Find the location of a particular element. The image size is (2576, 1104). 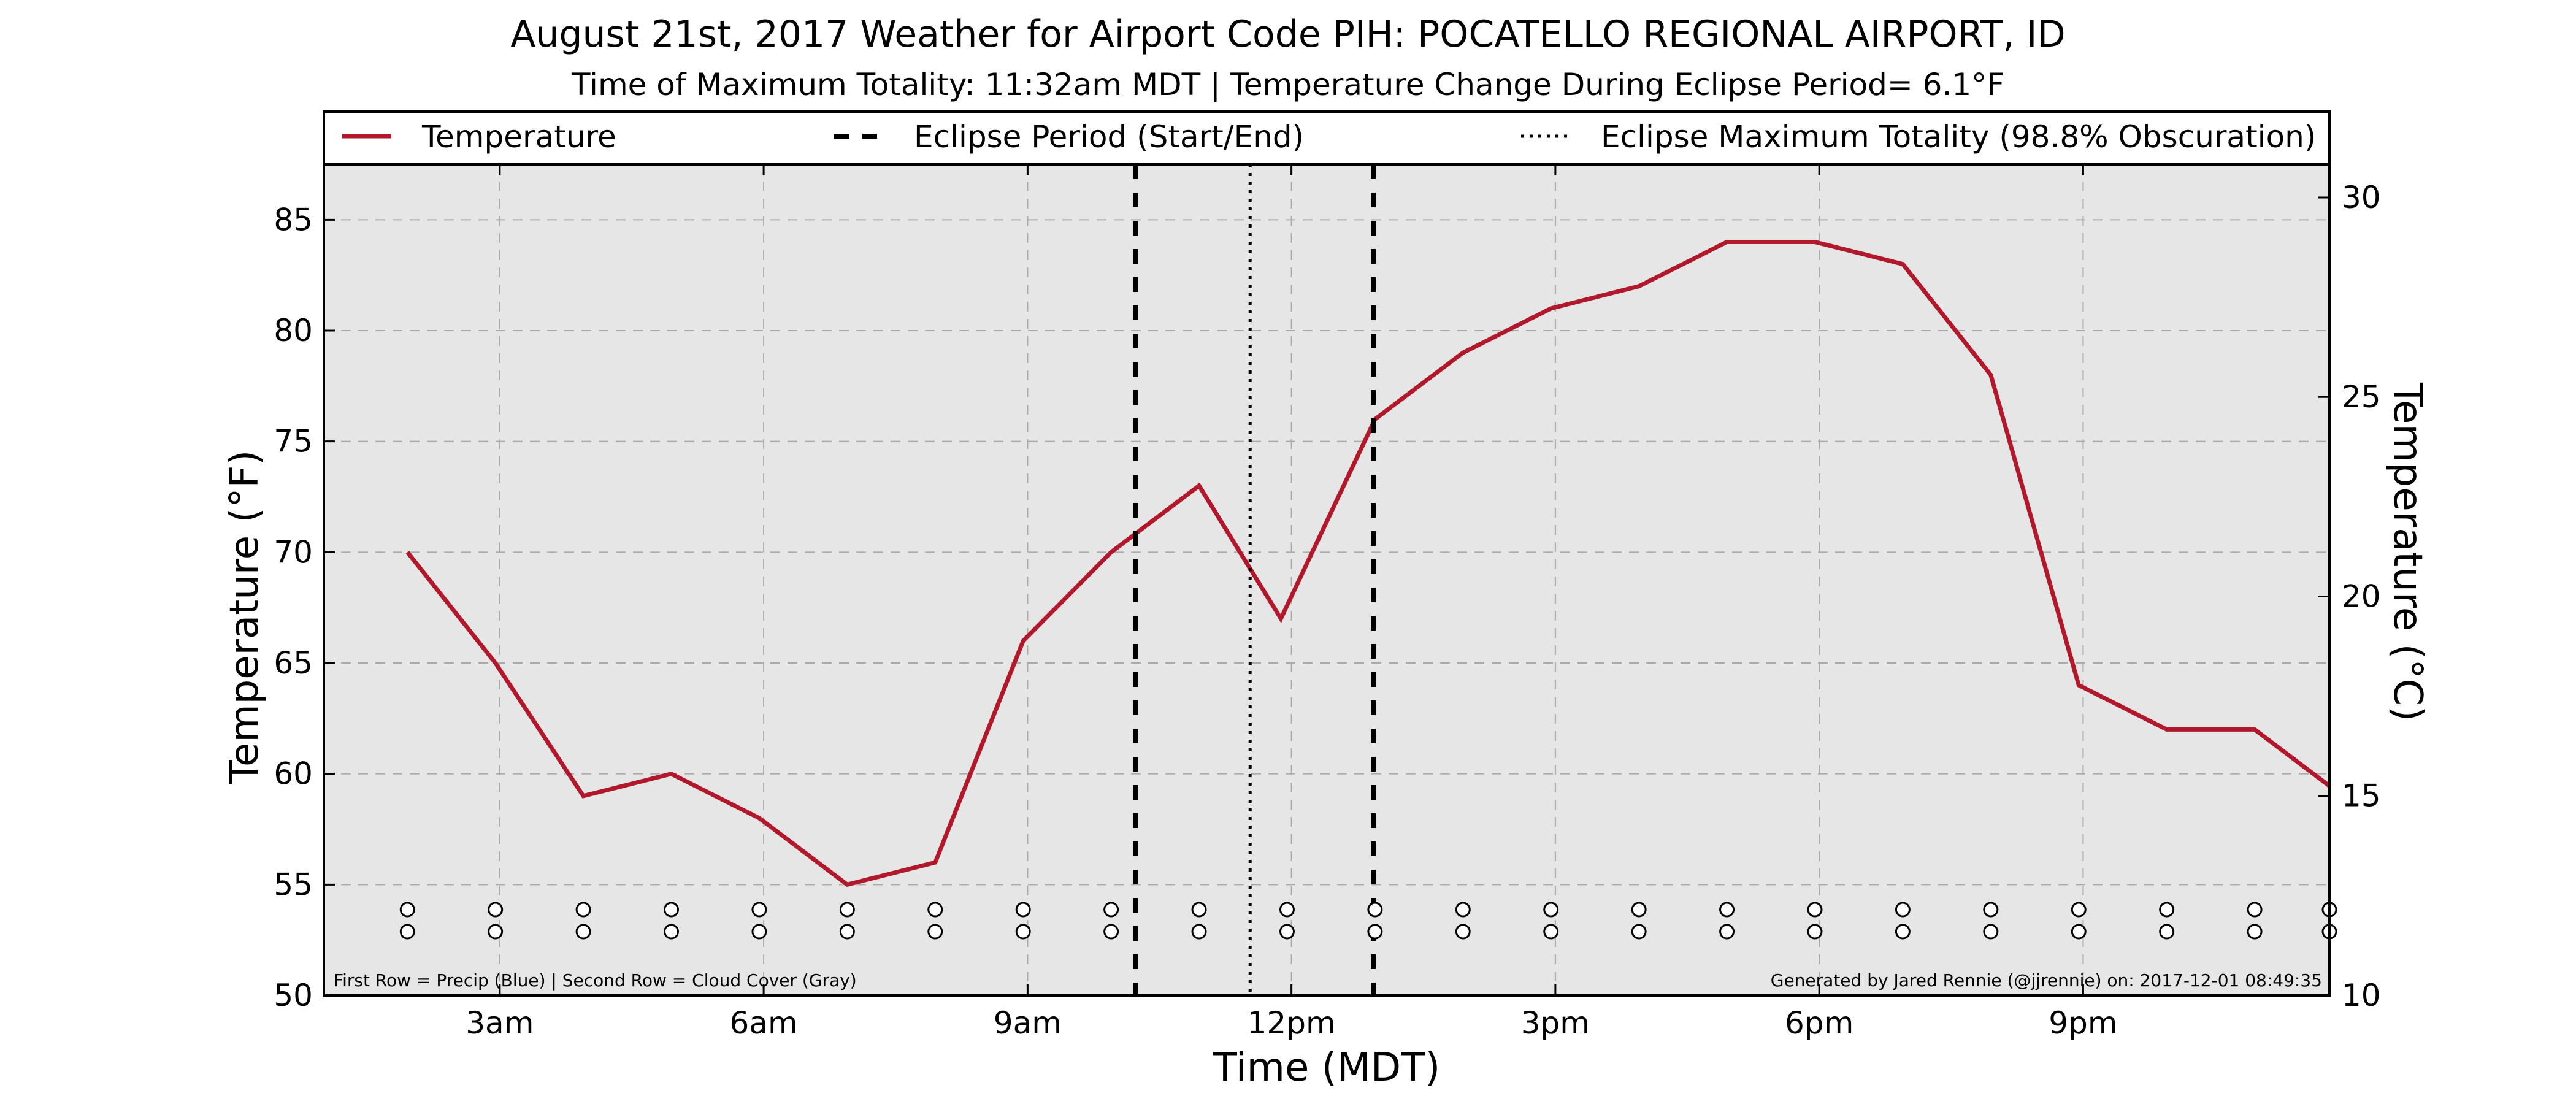

x-tick-label: 9pm is located at coordinates (2083, 1023).